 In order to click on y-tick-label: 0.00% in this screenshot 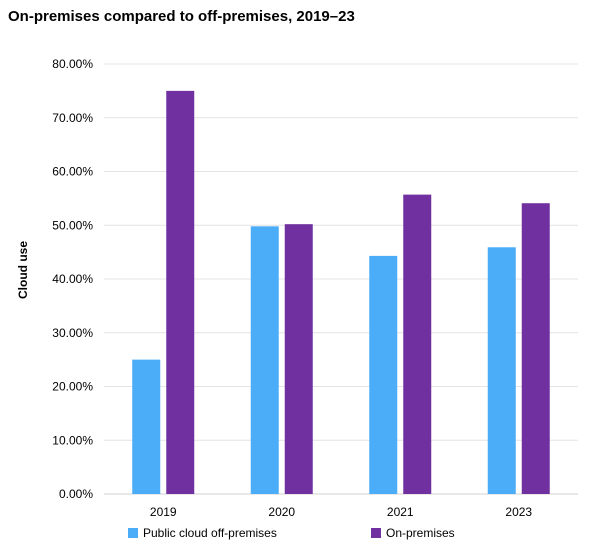, I will do `click(76, 494)`.